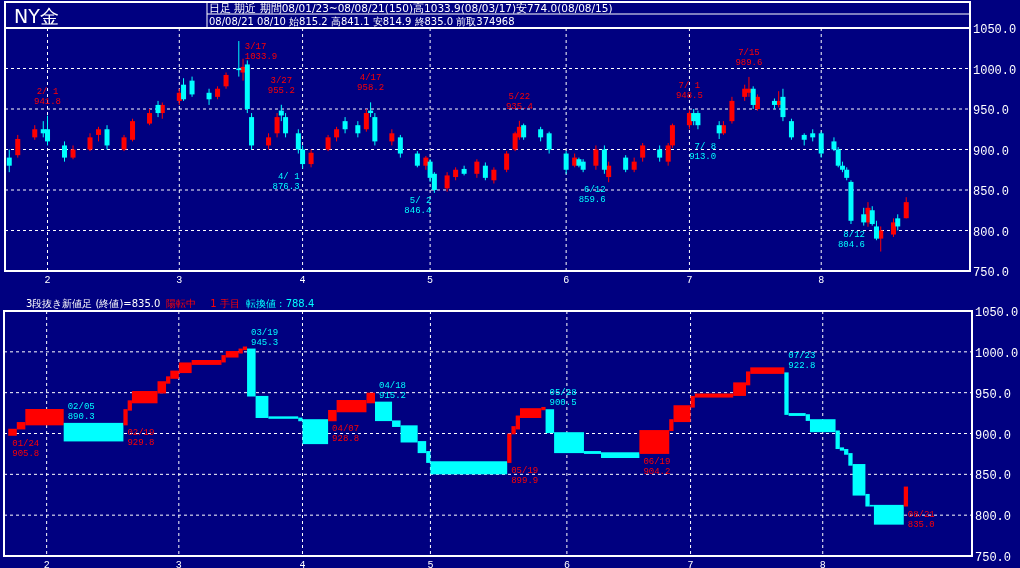 This screenshot has height=568, width=1020. What do you see at coordinates (26, 448) in the screenshot?
I see `annotation: 01/24 905.8` at bounding box center [26, 448].